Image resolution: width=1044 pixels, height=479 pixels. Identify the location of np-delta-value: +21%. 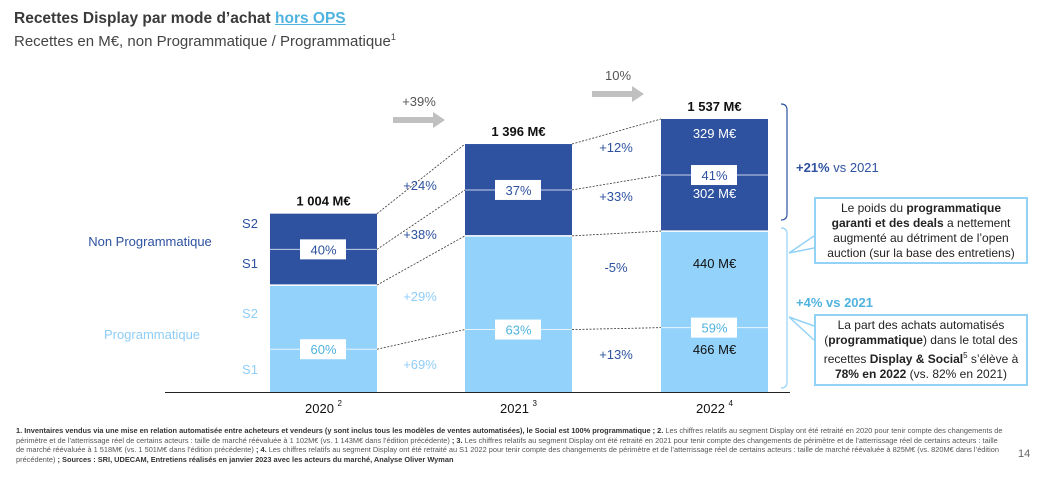
(813, 167).